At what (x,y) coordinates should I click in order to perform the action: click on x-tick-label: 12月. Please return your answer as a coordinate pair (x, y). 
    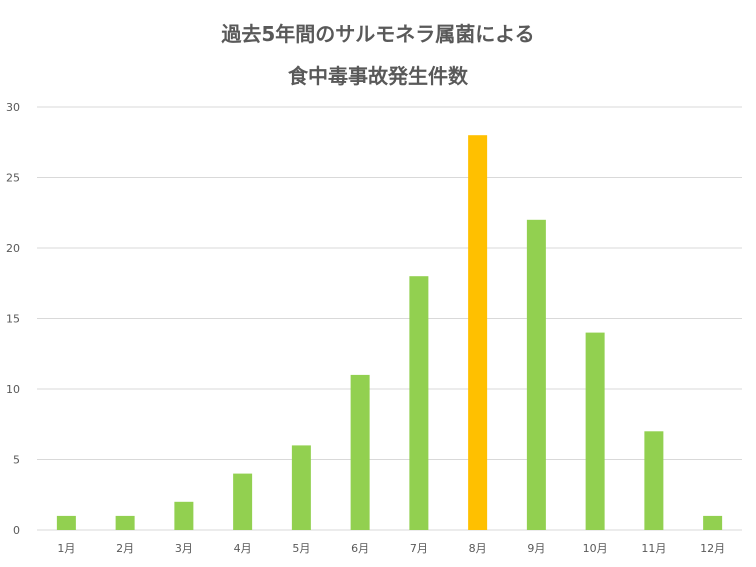
    Looking at the image, I should click on (712, 548).